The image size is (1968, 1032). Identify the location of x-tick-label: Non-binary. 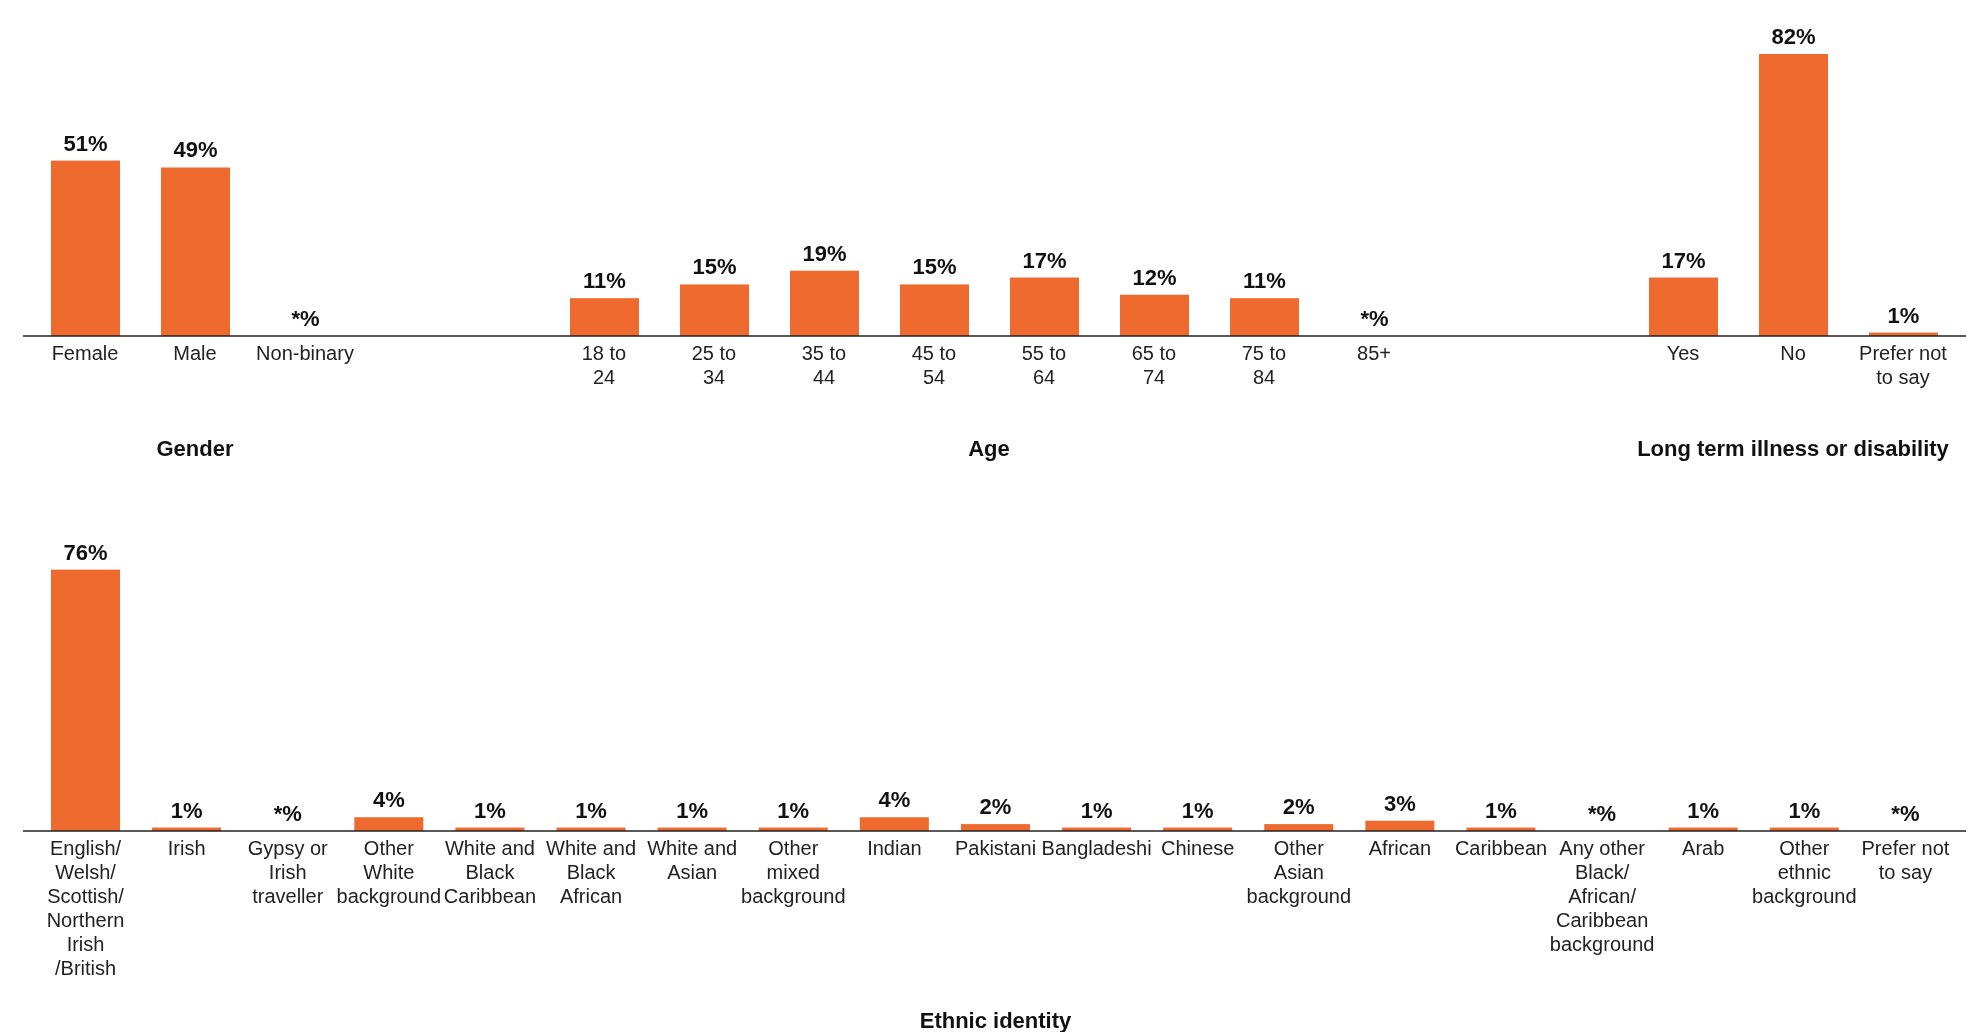
(305, 353).